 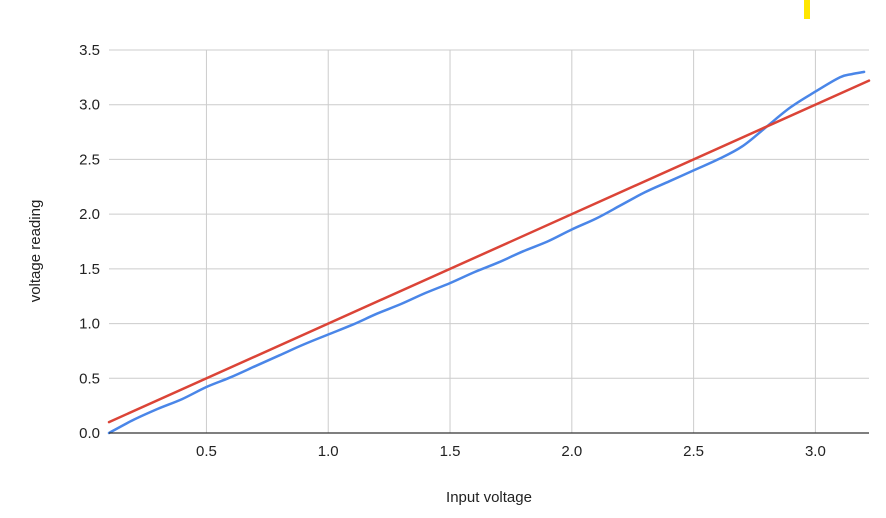 I want to click on x-tick-labels: 0.5 1.0 1.5 2.0 2.5 3.0, so click(x=511, y=451).